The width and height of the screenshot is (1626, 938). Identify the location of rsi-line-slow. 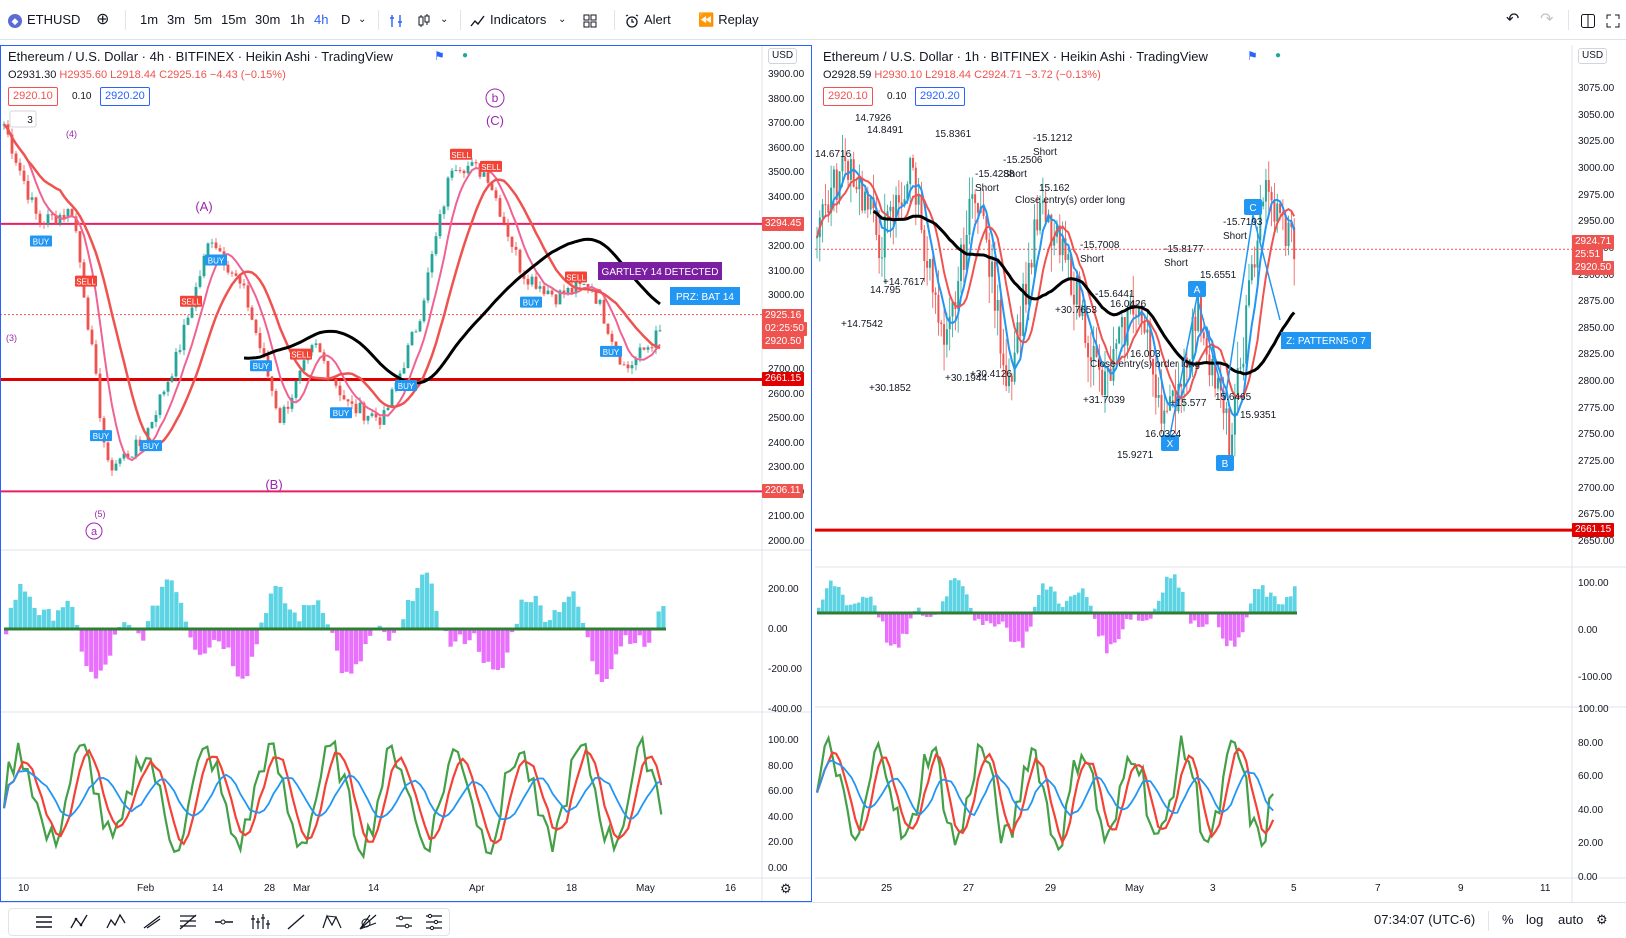
(1045, 788).